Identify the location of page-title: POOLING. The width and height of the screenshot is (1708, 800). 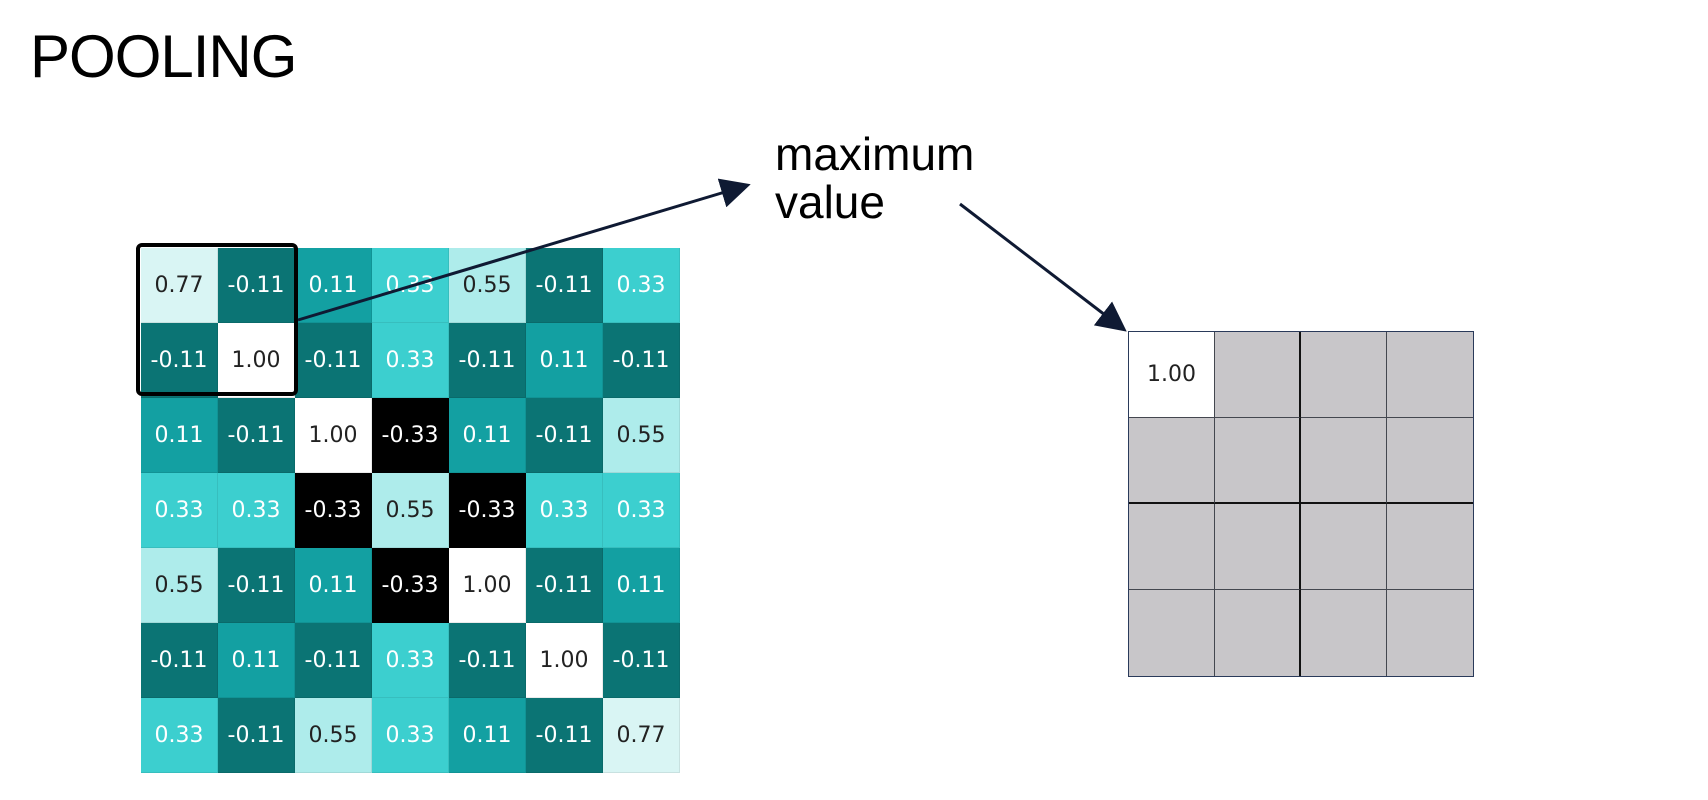
(163, 56).